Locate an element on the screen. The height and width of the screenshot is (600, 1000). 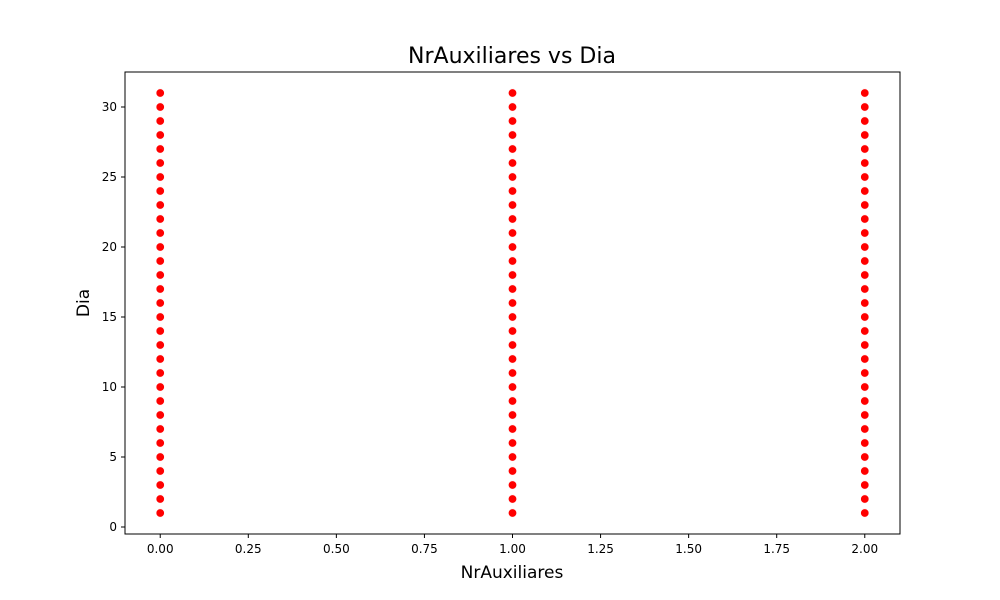
x-tick-label: 1.25 is located at coordinates (600, 549).